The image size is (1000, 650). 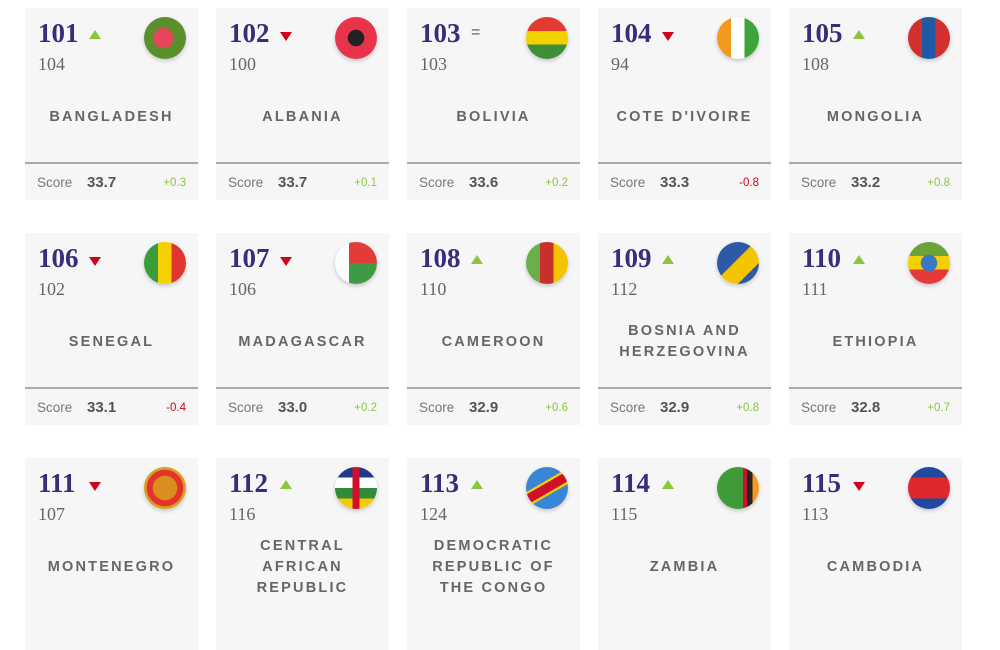 What do you see at coordinates (556, 183) in the screenshot?
I see `score-change: +0.2` at bounding box center [556, 183].